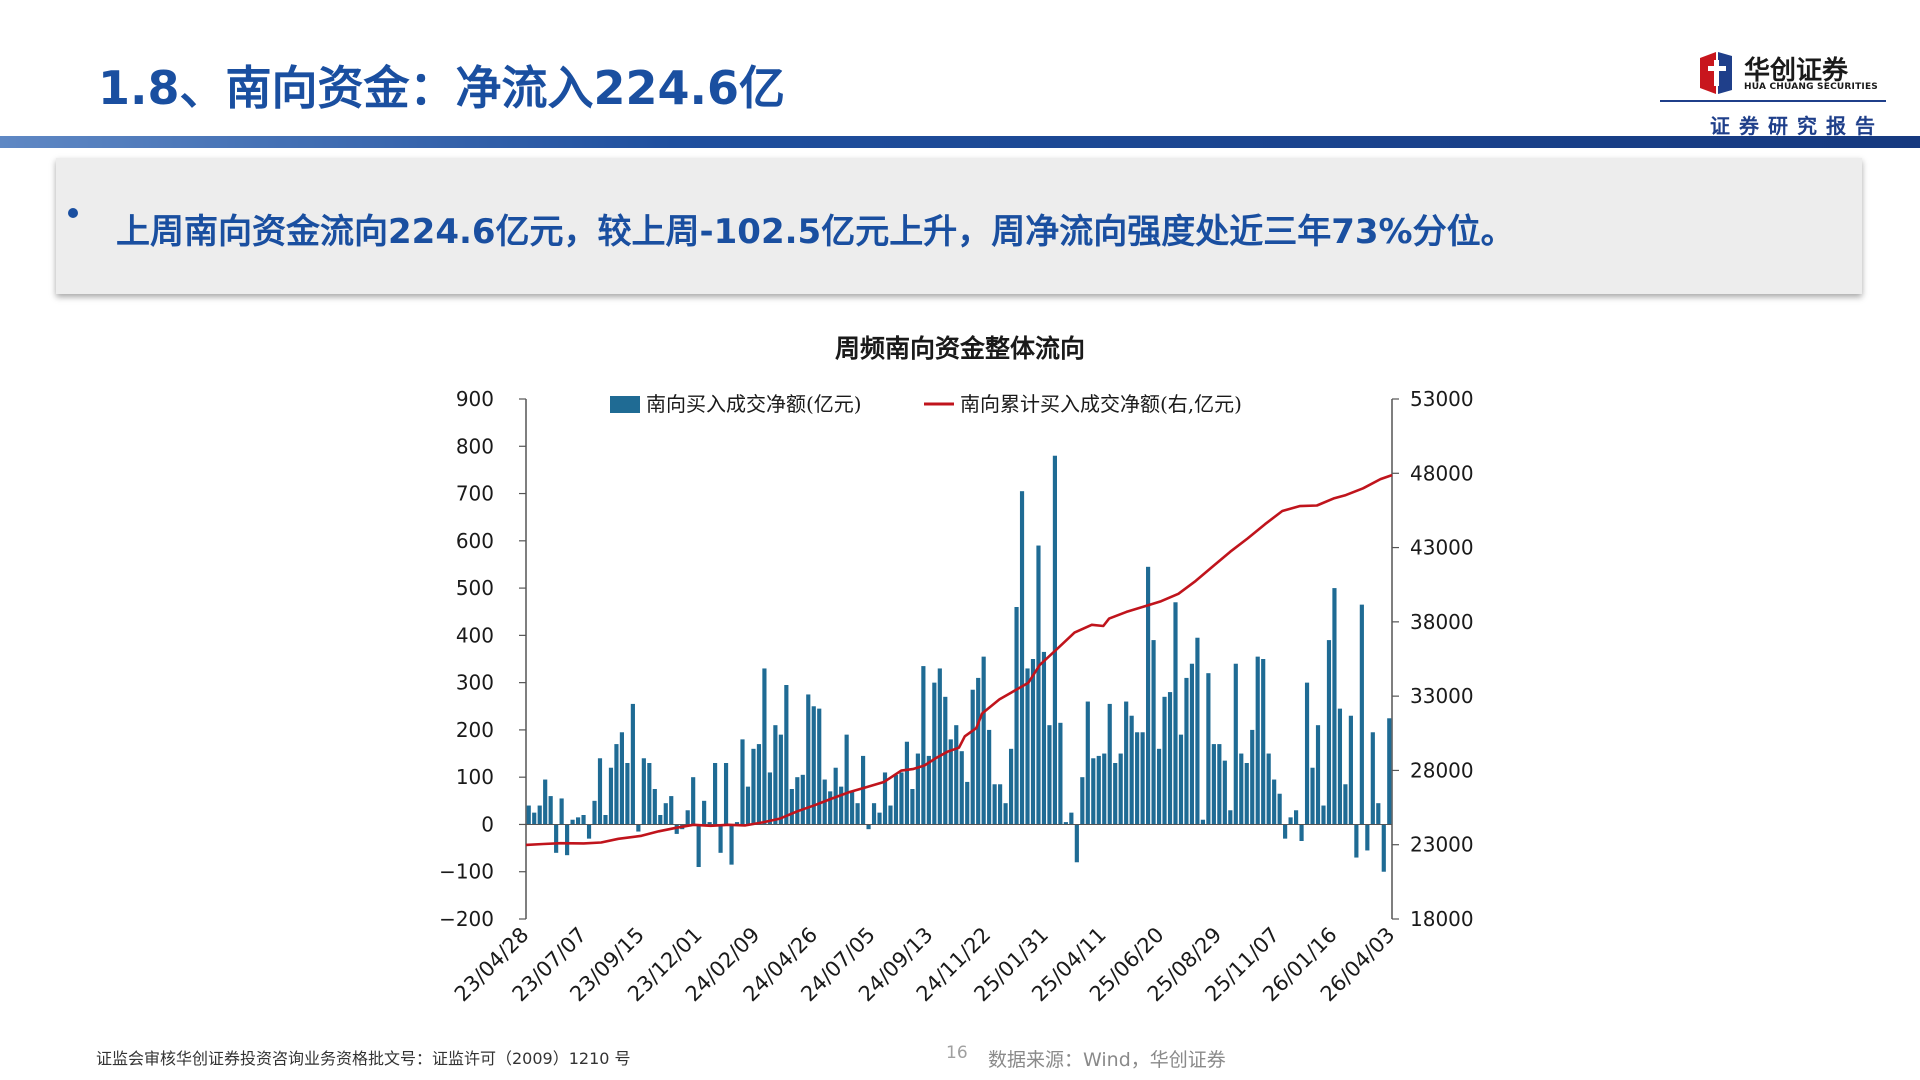 The image size is (1920, 1080). I want to click on legend-line-label: 南向累计买入成交净额(右,亿元), so click(1101, 404).